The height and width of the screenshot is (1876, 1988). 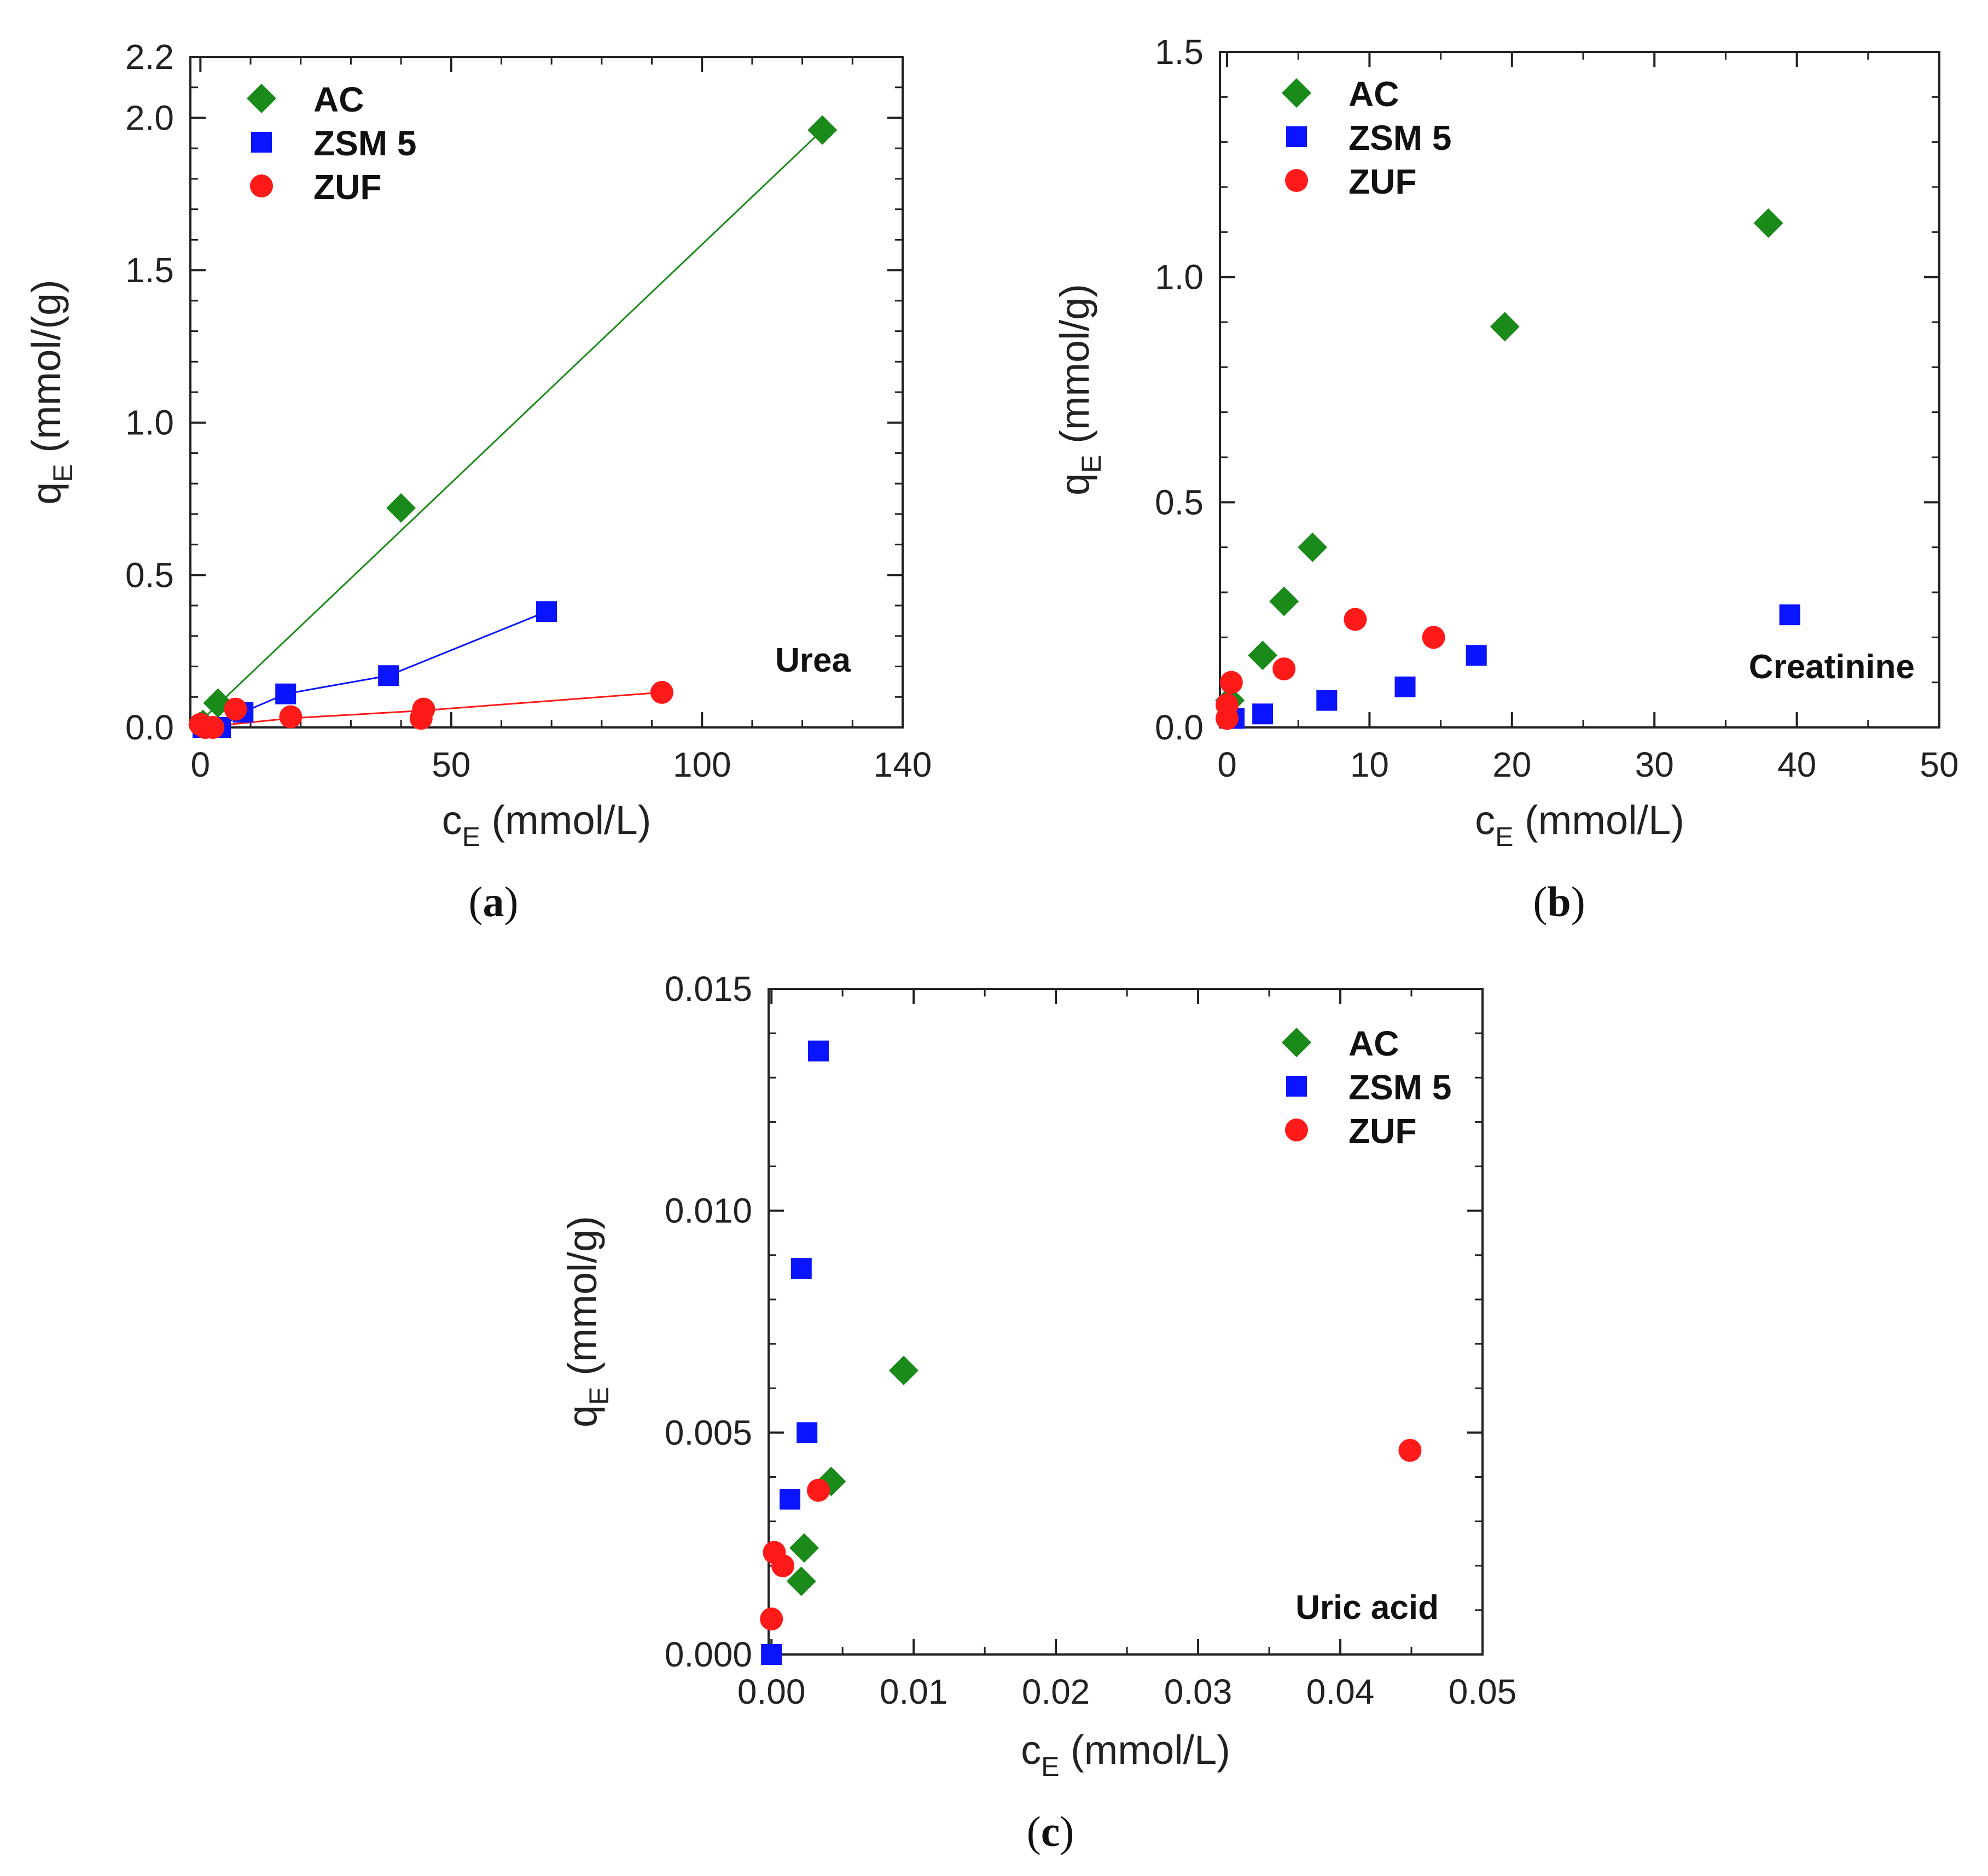 I want to click on y-axis-label: qE (mmol/(g), so click(x=51, y=392).